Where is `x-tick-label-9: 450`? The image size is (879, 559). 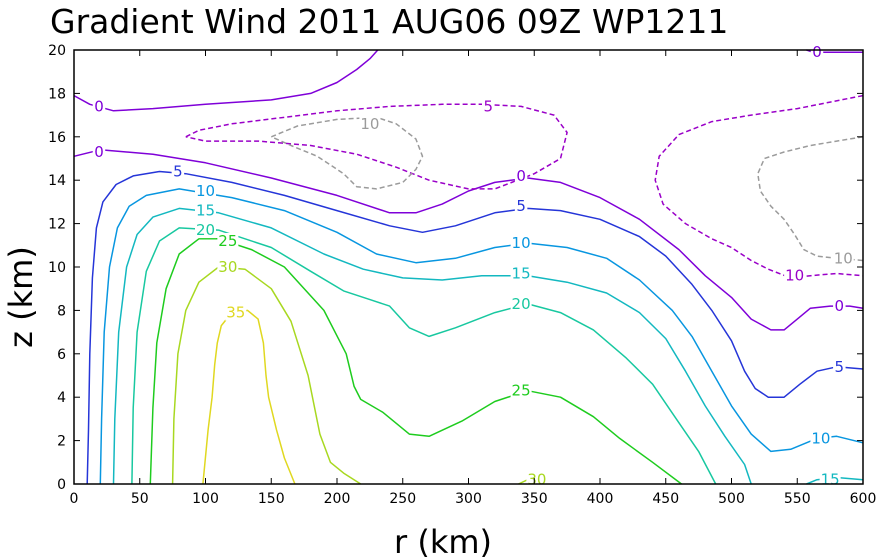 x-tick-label-9: 450 is located at coordinates (665, 499).